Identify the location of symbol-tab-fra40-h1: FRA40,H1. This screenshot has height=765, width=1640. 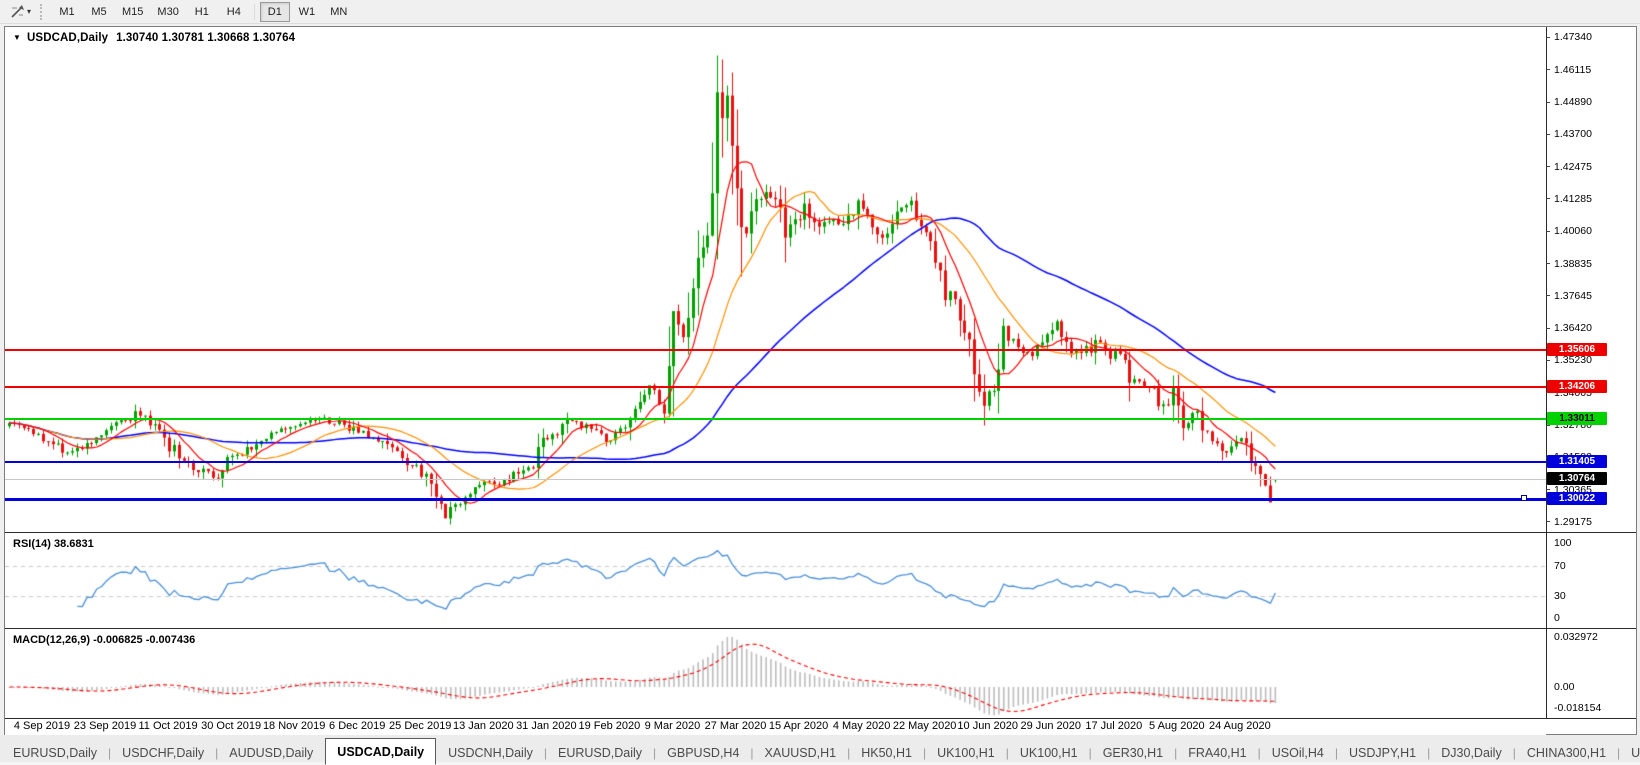
(1217, 753).